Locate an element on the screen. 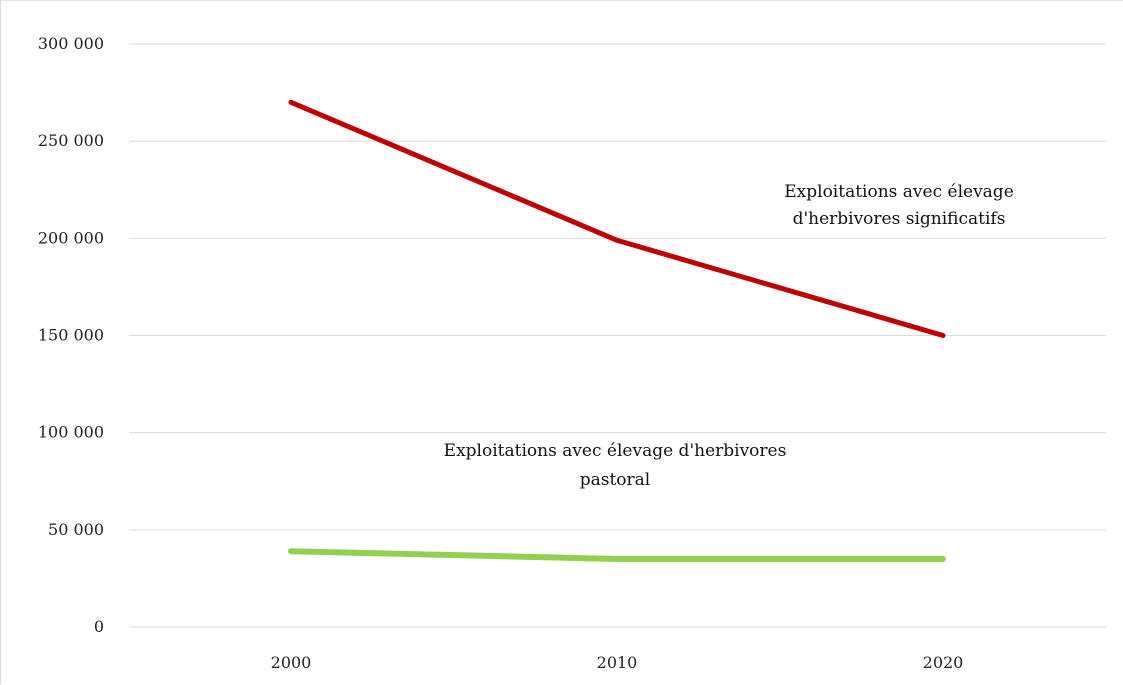 The height and width of the screenshot is (685, 1123). series-0-label-line: Exploitations avec élevage is located at coordinates (899, 192).